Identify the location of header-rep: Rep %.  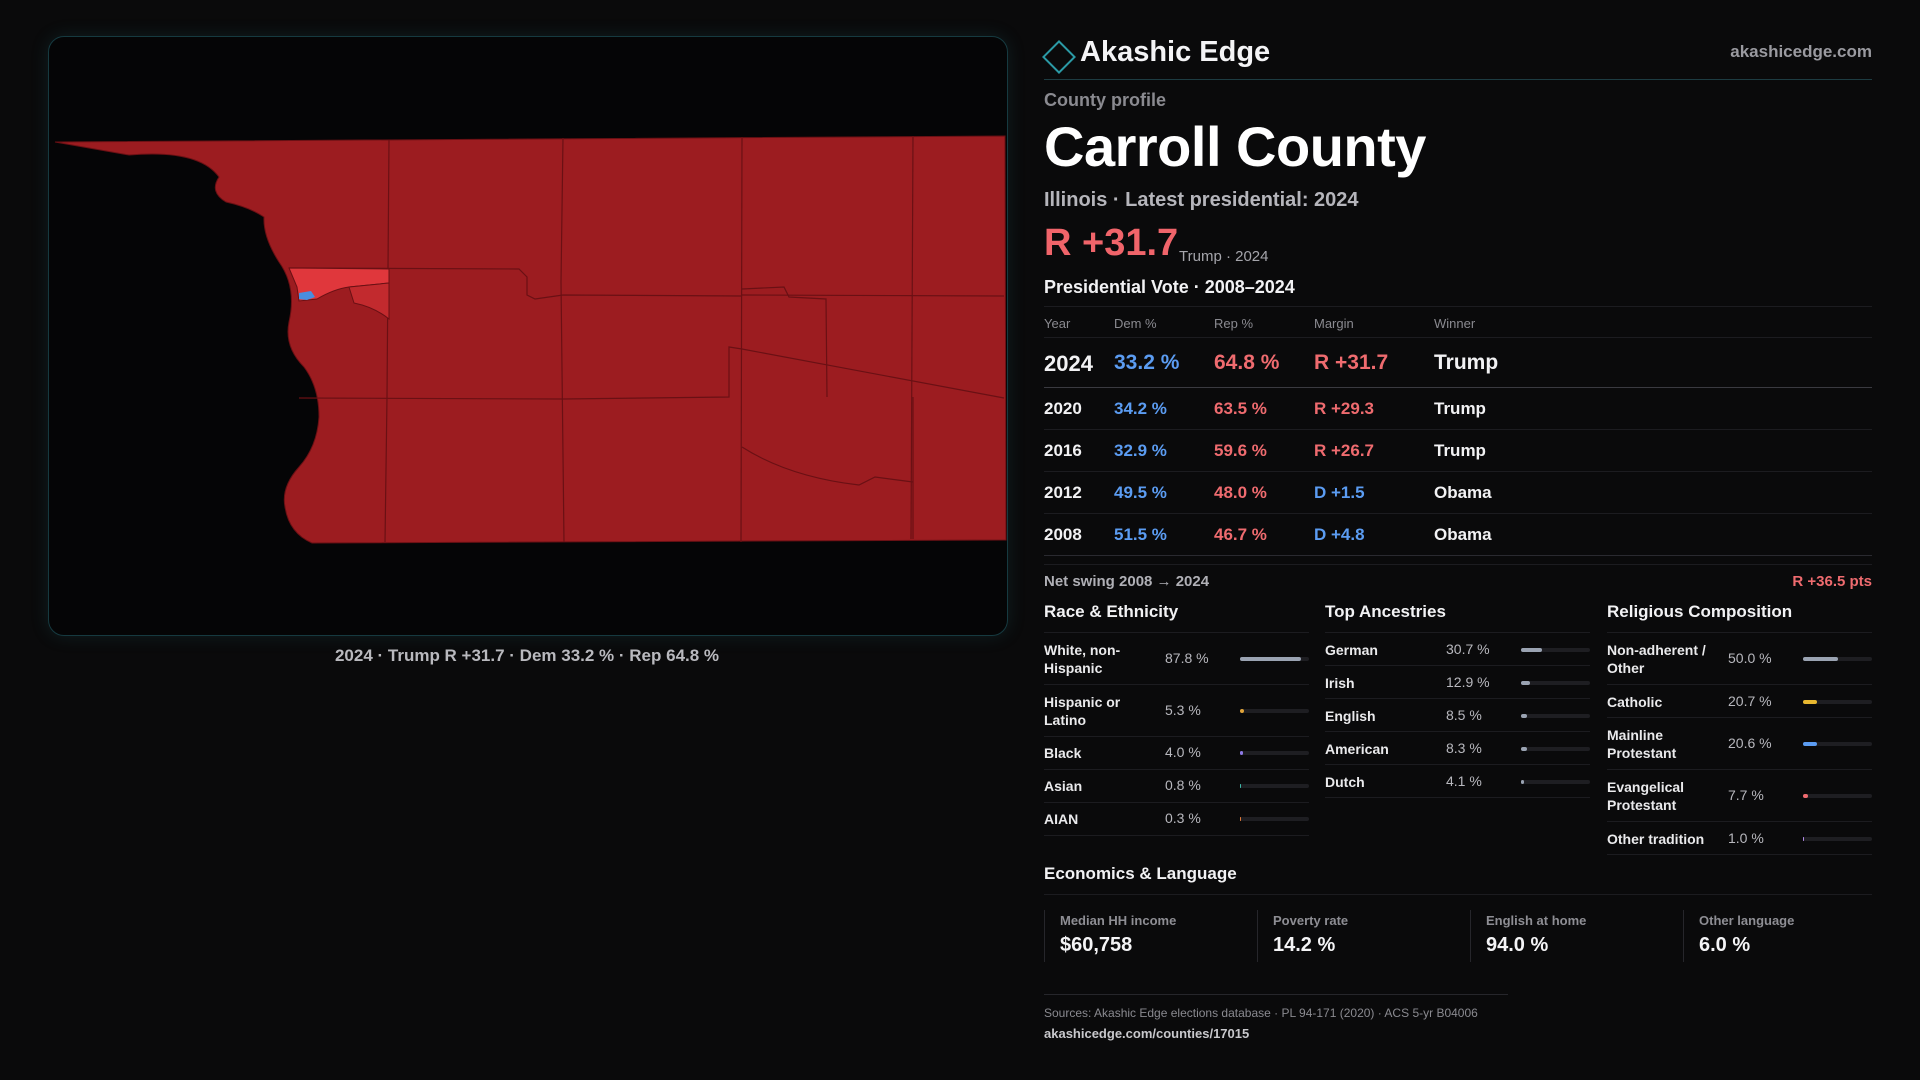
(1234, 323).